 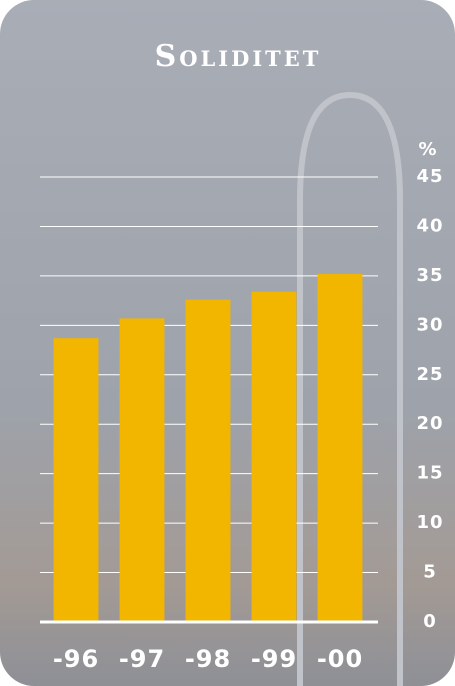 I want to click on y-axis-unit: %, so click(x=427, y=149).